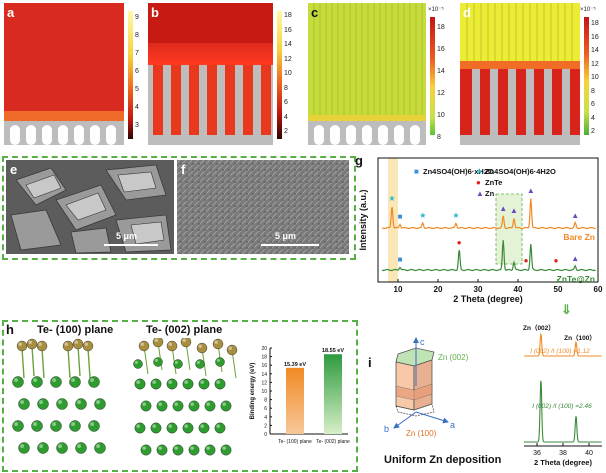  Describe the element at coordinates (359, 160) in the screenshot. I see `panel-g-label: g` at that location.